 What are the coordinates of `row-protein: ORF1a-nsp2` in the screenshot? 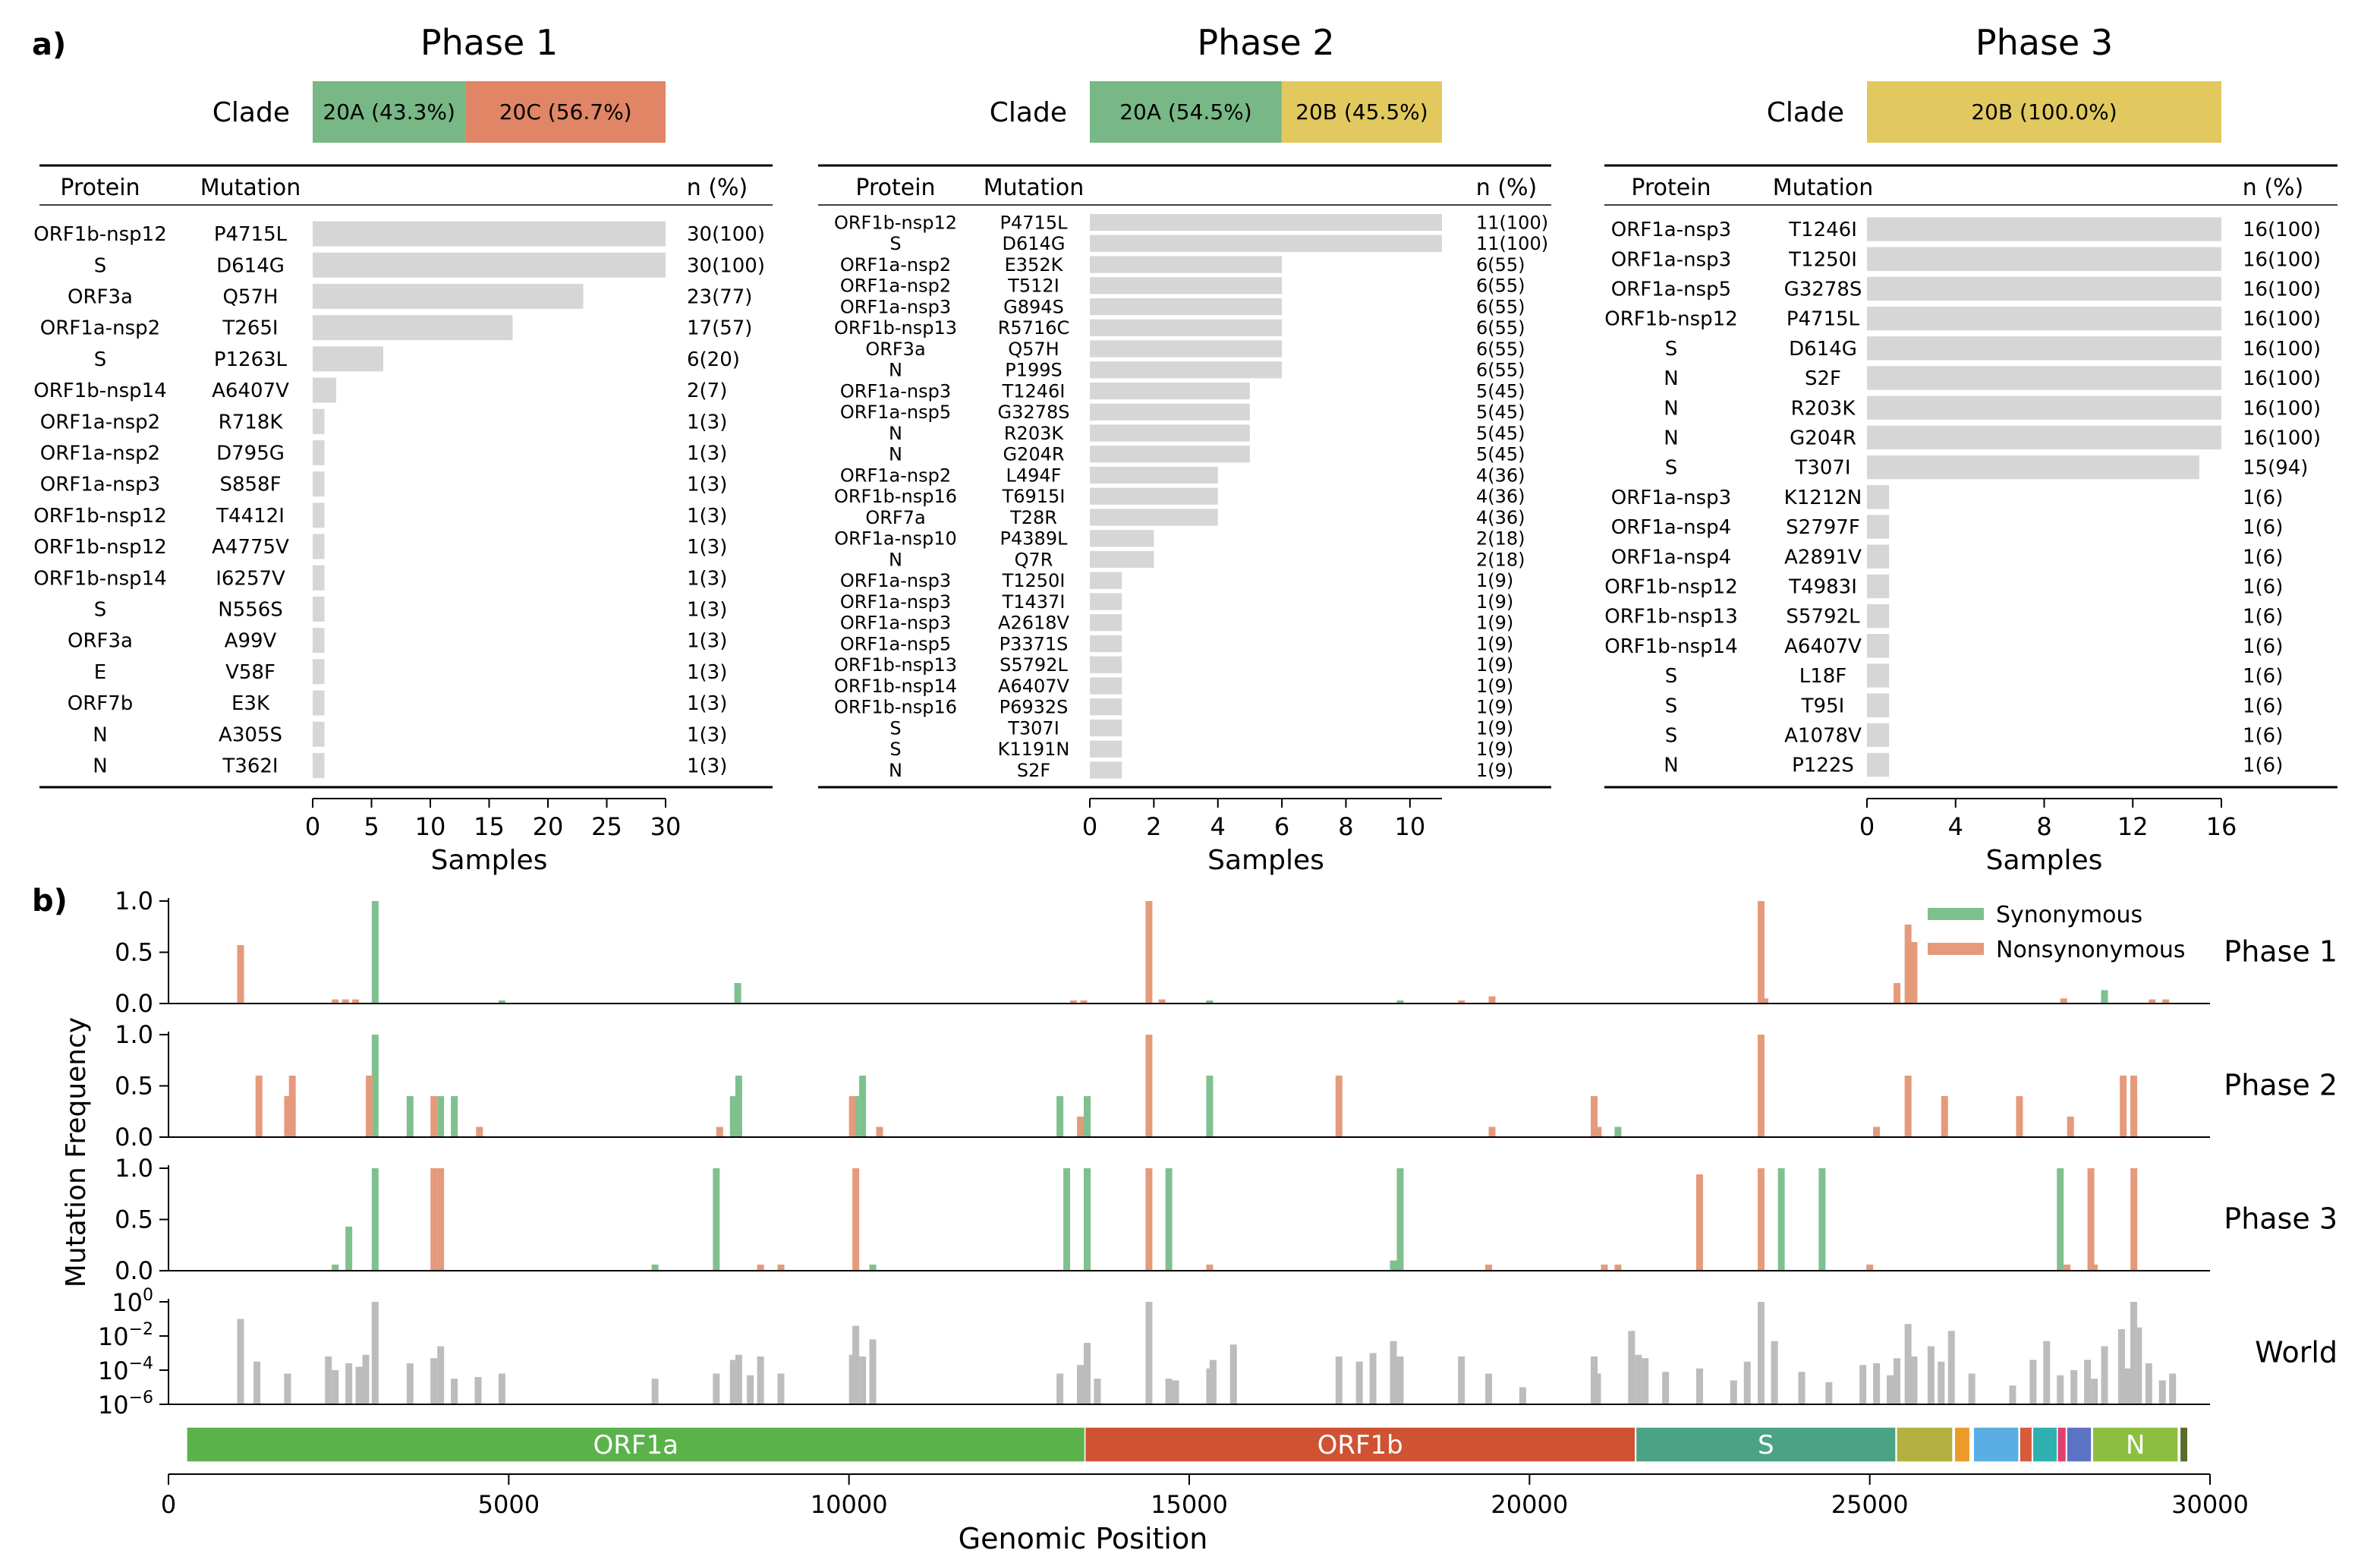 It's located at (100, 454).